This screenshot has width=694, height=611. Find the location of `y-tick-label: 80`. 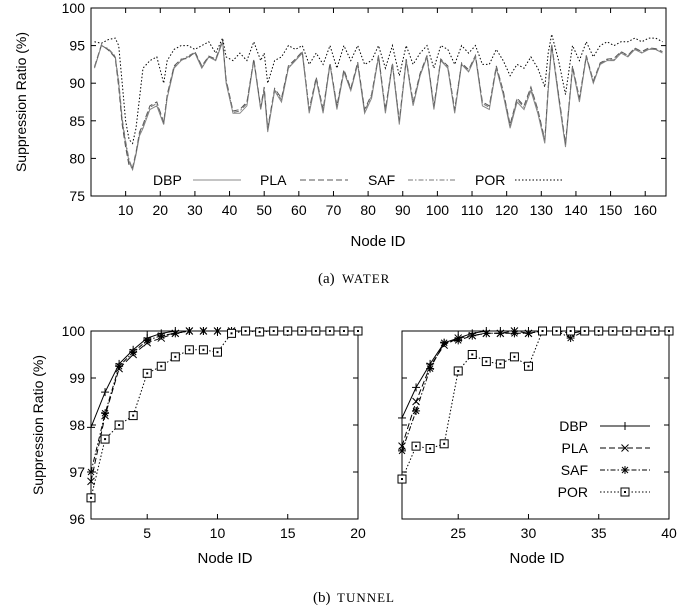

y-tick-label: 80 is located at coordinates (77, 158).